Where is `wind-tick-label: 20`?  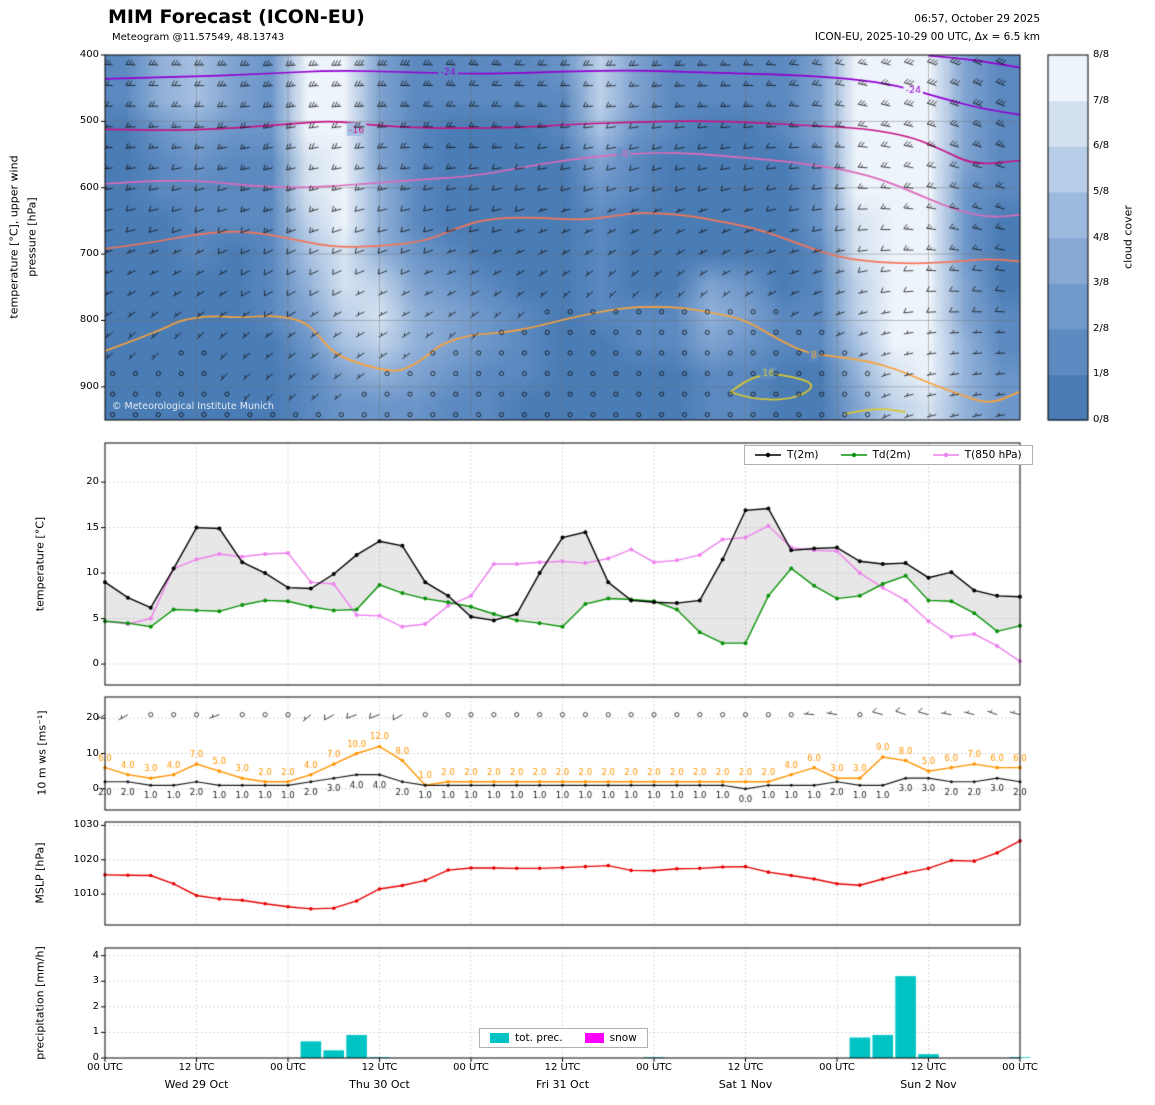
wind-tick-label: 20 is located at coordinates (92, 718).